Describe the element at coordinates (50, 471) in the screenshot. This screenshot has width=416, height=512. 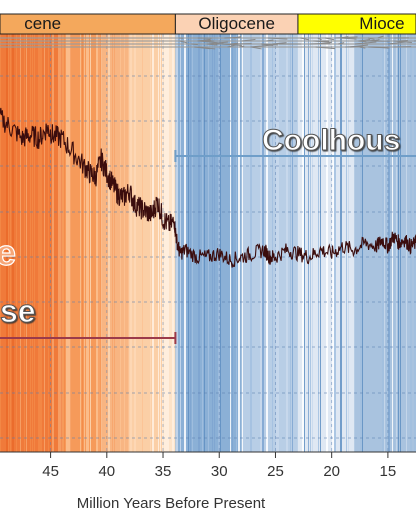
I see `x-tick-label: 45` at that location.